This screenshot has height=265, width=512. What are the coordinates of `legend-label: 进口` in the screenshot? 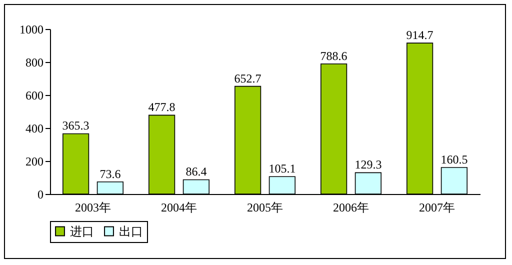 It's located at (82, 231).